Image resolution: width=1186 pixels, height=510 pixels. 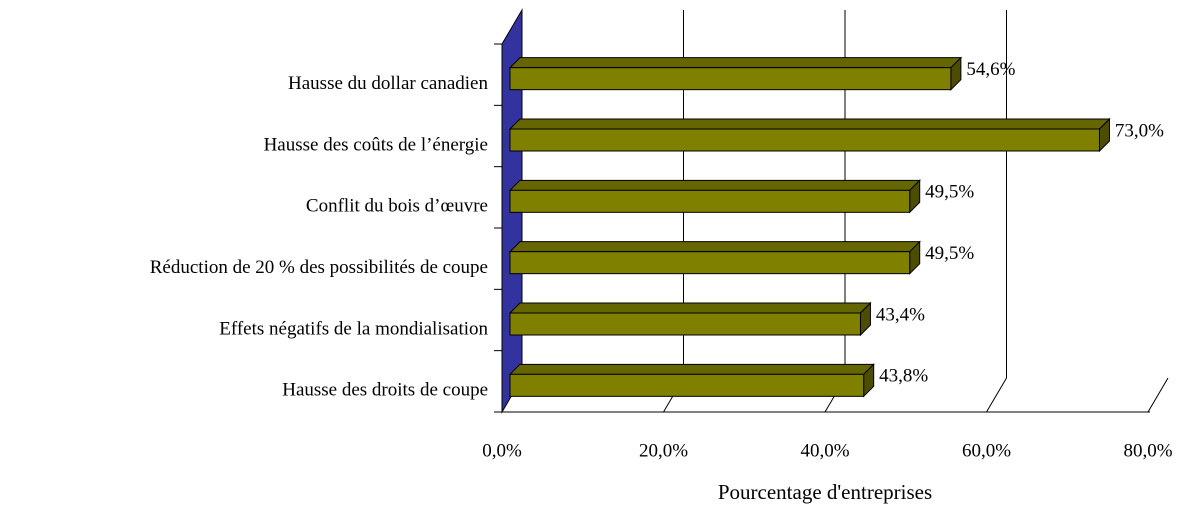 I want to click on x-tick-label: 40,0%, so click(x=824, y=450).